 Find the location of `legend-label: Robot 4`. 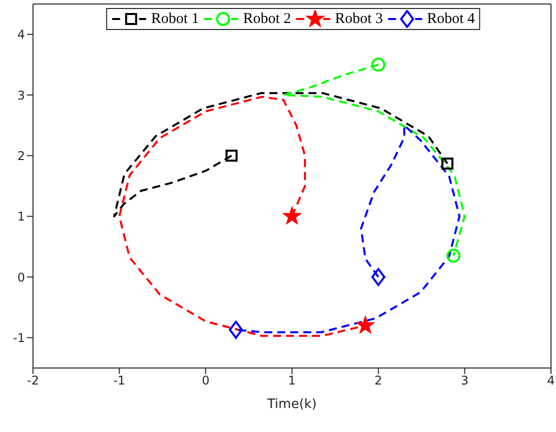

legend-label: Robot 4 is located at coordinates (450, 19).